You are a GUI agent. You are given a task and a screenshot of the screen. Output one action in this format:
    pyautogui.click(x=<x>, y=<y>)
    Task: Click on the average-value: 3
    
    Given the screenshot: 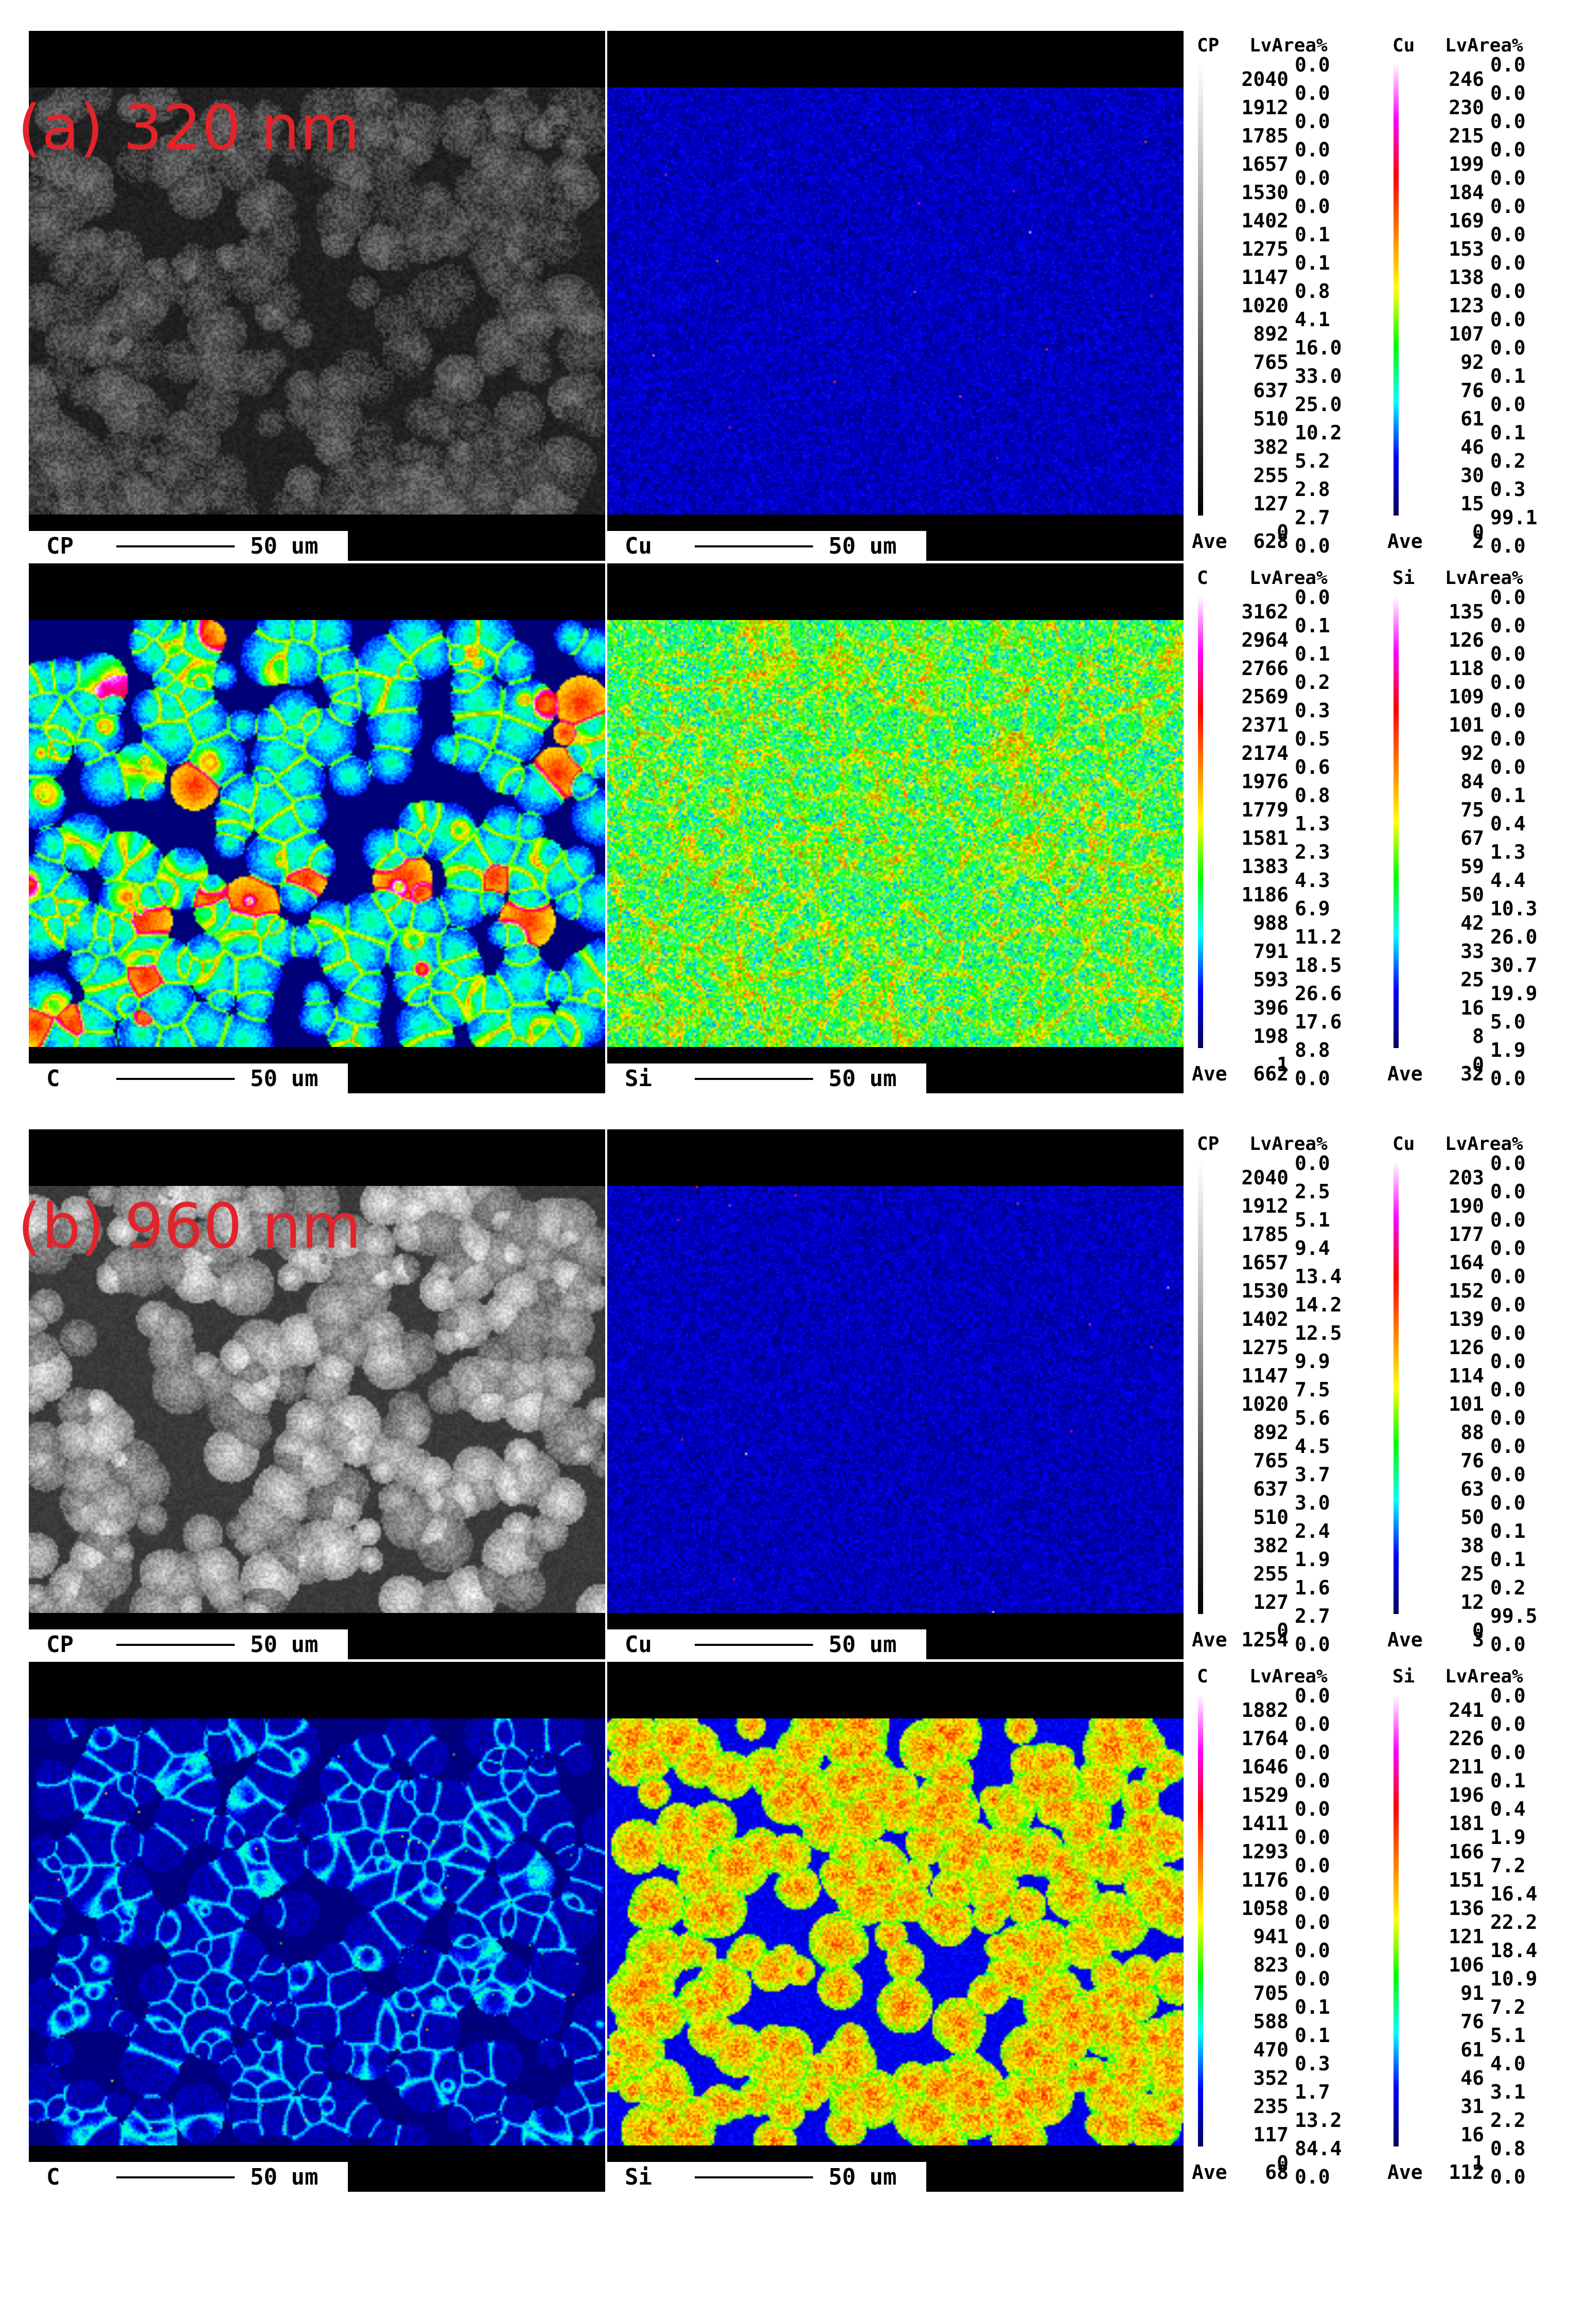 What is the action you would take?
    pyautogui.click(x=1478, y=1639)
    